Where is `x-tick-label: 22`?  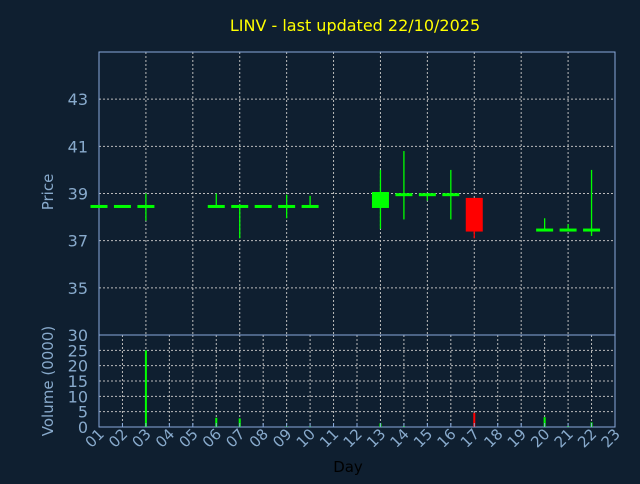 x-tick-label: 22 is located at coordinates (587, 438).